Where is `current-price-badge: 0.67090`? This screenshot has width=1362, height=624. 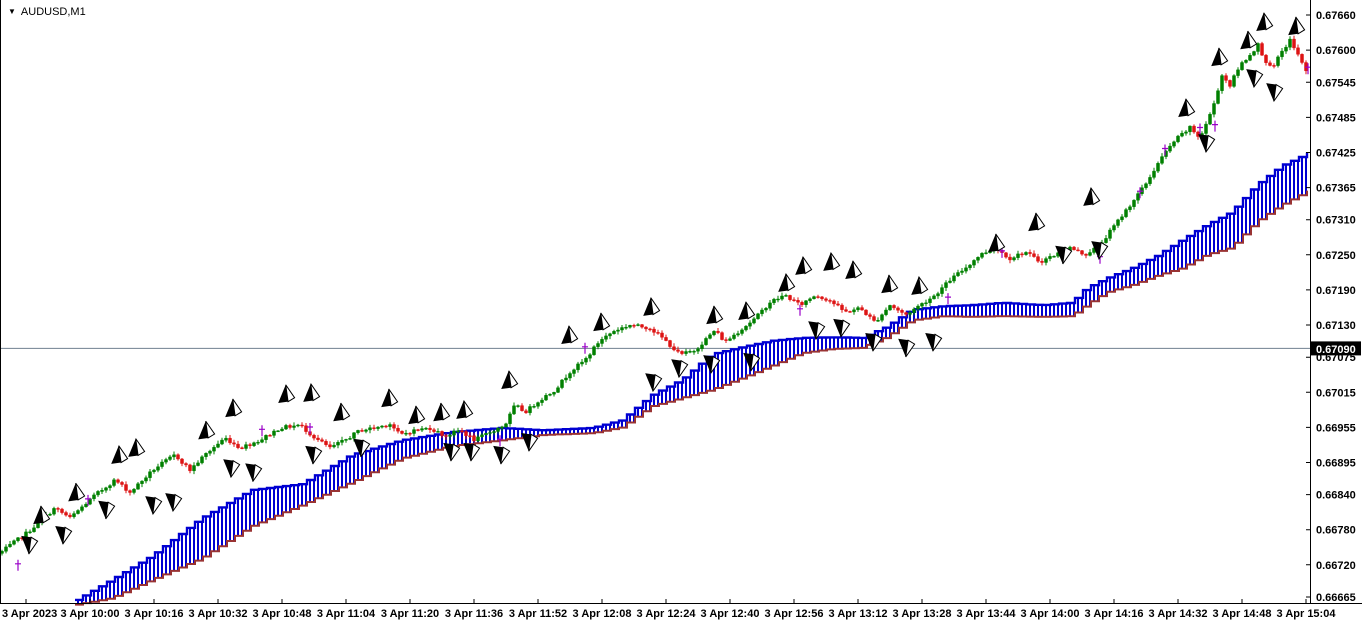
current-price-badge: 0.67090 is located at coordinates (1336, 348).